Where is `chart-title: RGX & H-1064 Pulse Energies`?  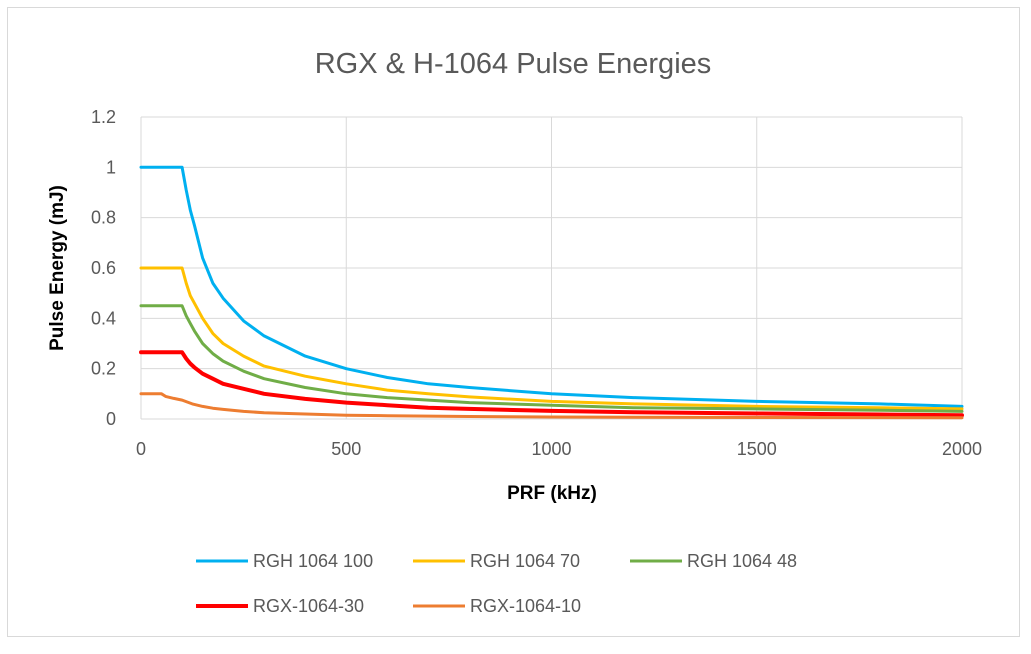 chart-title: RGX & H-1064 Pulse Energies is located at coordinates (513, 64).